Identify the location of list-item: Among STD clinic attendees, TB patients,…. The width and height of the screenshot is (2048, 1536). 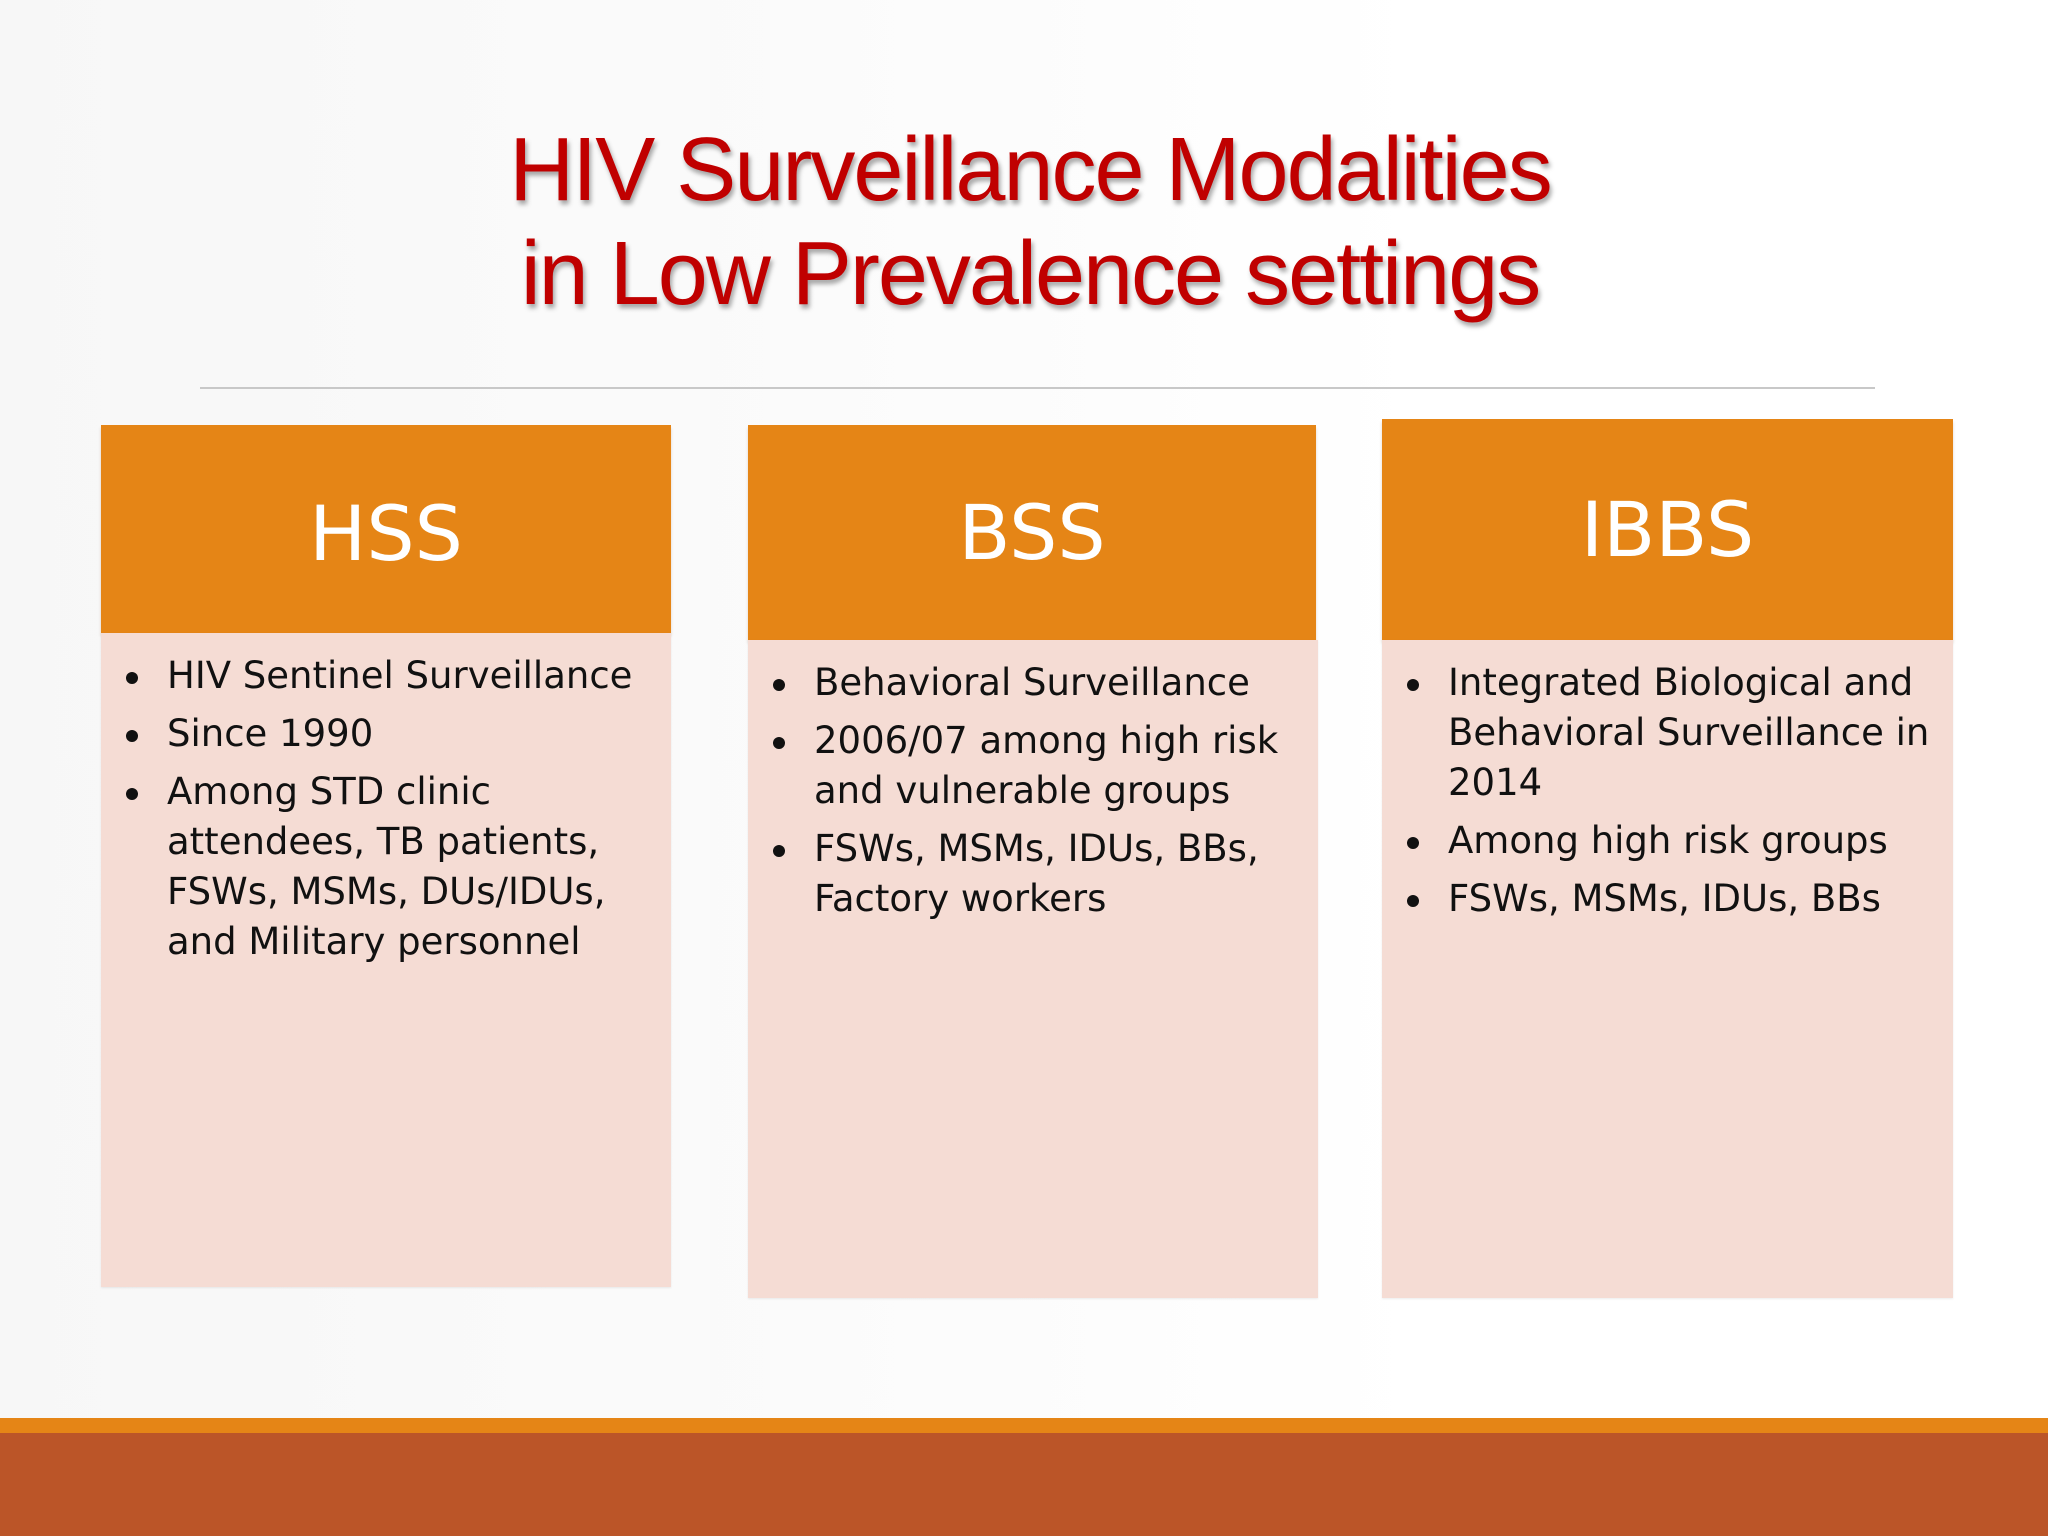
(388, 867).